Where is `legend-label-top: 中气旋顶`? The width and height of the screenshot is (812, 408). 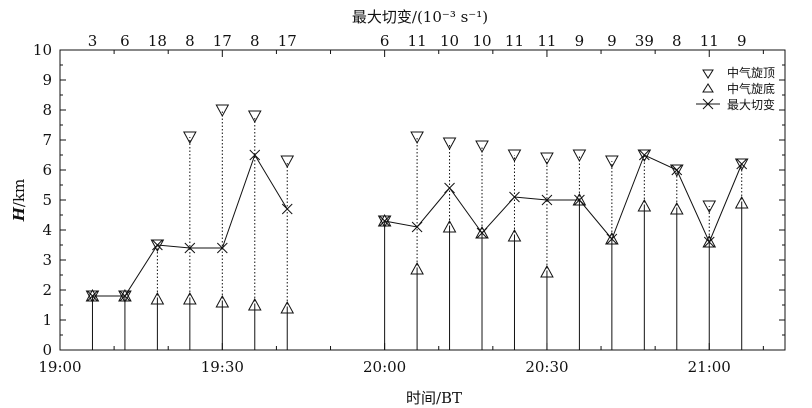 legend-label-top: 中气旋顶 is located at coordinates (751, 72).